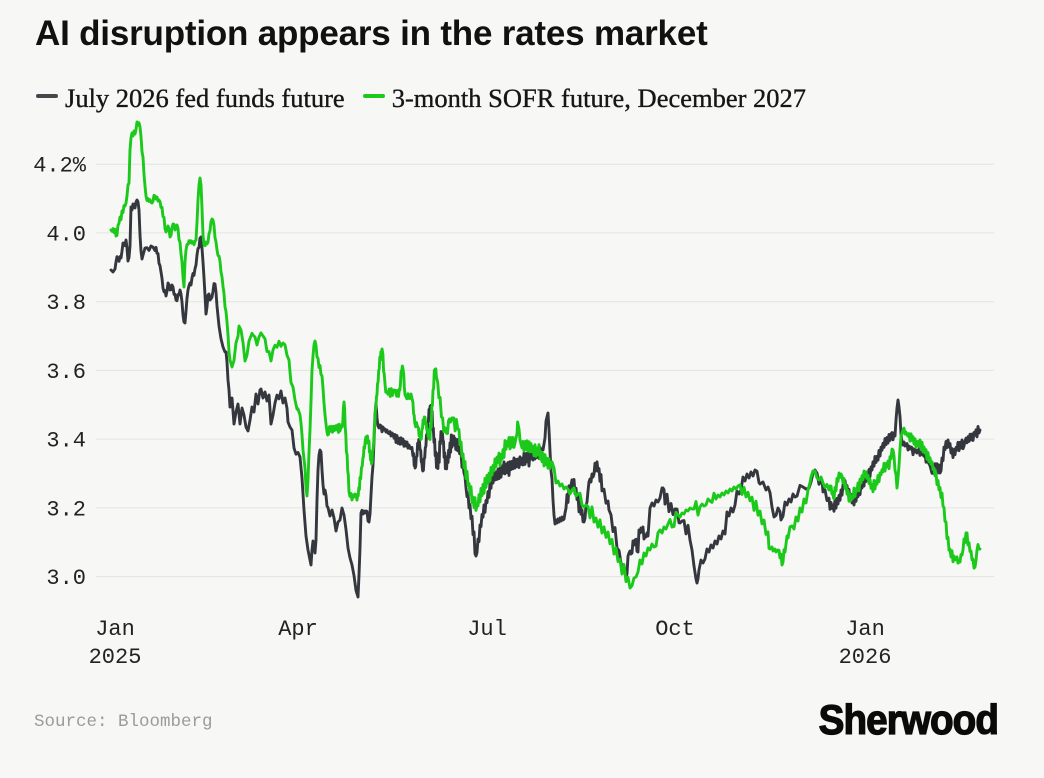  I want to click on svg-text: 3.8, so click(66, 303).